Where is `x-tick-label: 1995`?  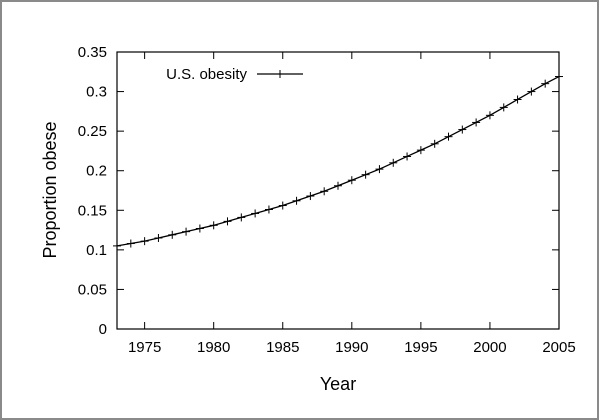 x-tick-label: 1995 is located at coordinates (420, 347).